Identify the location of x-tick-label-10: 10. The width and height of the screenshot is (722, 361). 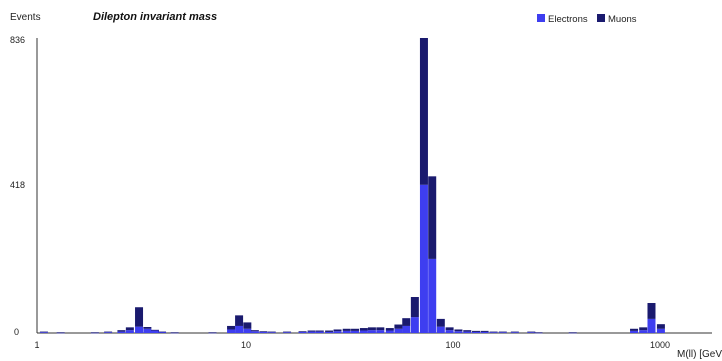
(246, 345).